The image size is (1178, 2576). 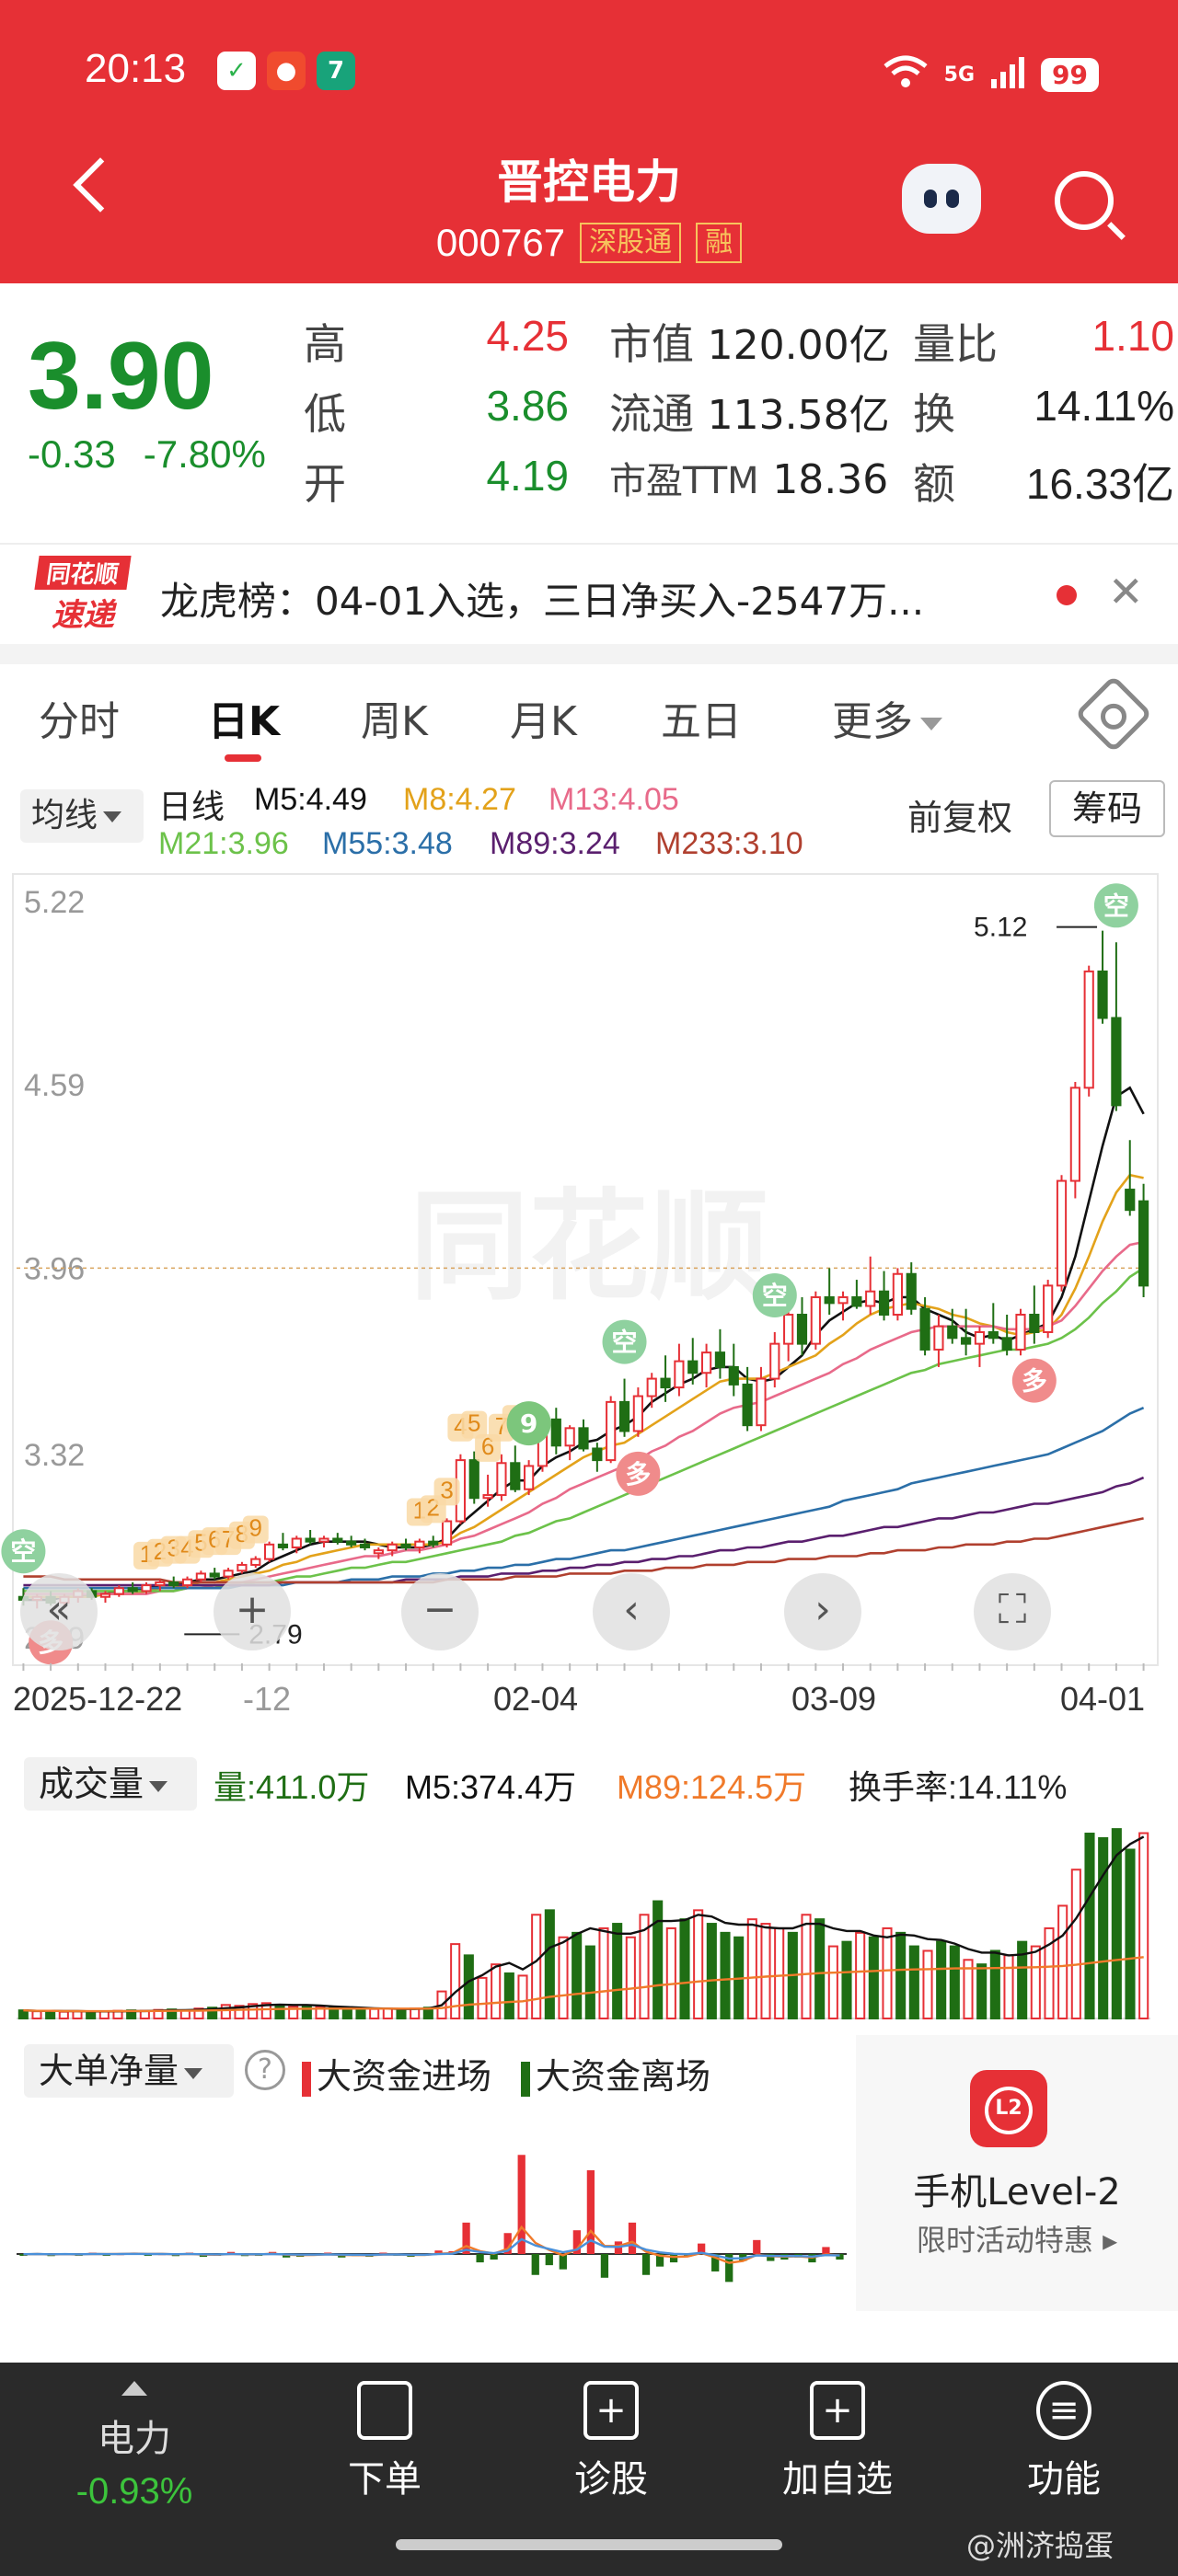 I want to click on close-icon: ✕, so click(x=1126, y=591).